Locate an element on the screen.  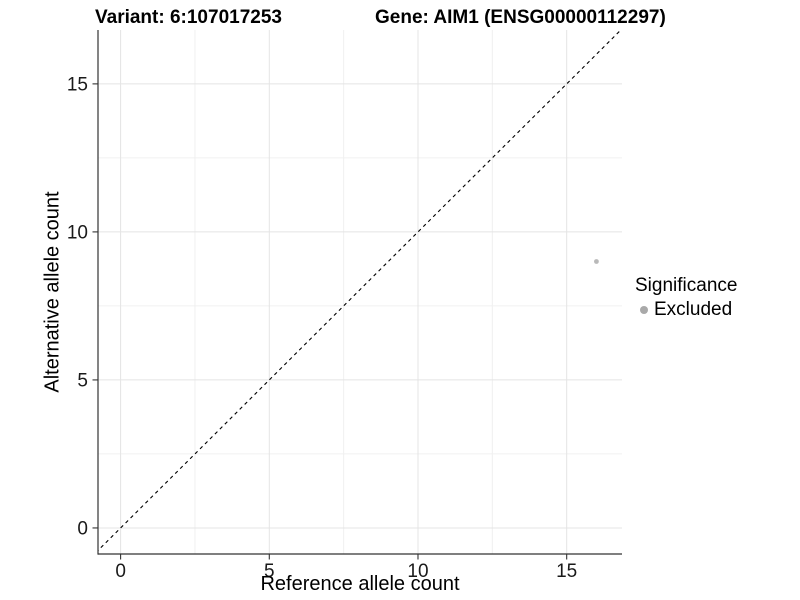
legend-entry-label: Excluded is located at coordinates (693, 309).